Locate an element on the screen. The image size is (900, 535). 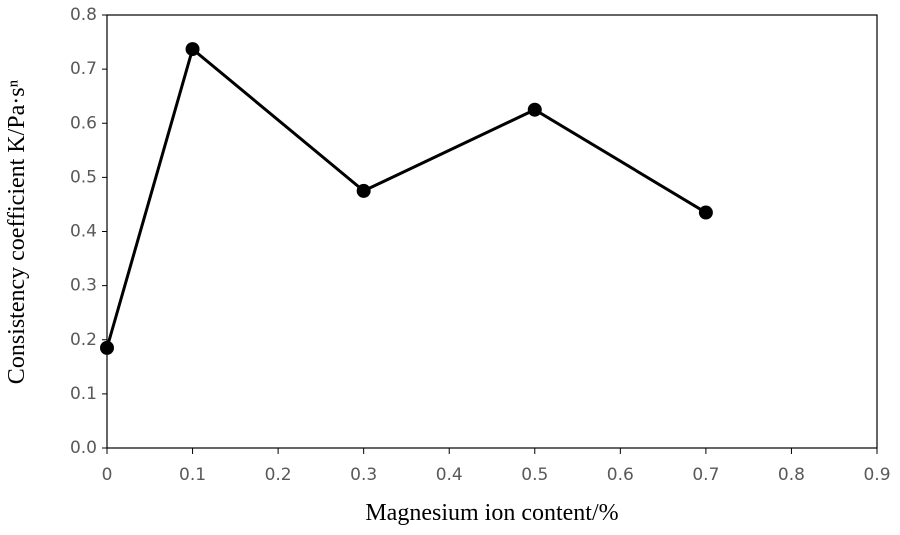
x-tick-label: 0.3 is located at coordinates (363, 475).